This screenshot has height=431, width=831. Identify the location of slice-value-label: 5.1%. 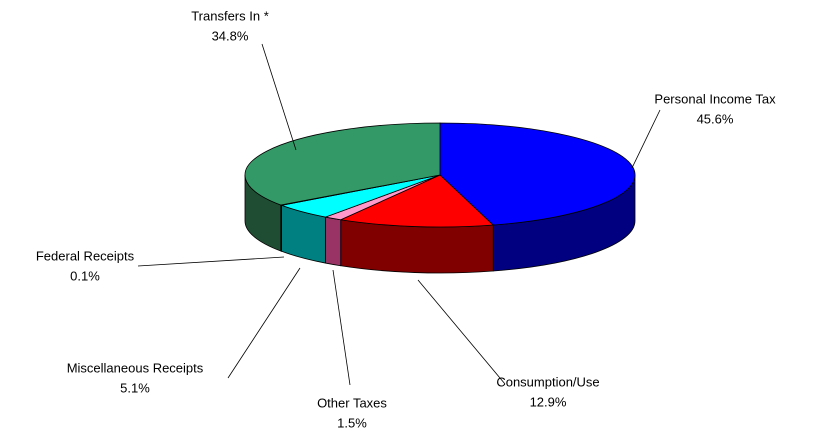
(135, 387).